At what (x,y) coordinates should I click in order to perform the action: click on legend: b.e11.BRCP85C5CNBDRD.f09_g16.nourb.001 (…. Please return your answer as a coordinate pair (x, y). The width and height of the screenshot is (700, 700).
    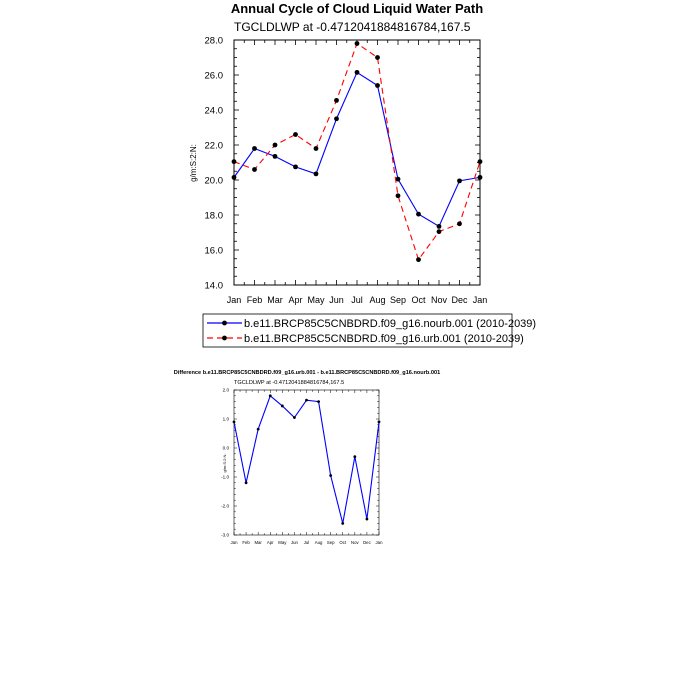
    Looking at the image, I should click on (369, 330).